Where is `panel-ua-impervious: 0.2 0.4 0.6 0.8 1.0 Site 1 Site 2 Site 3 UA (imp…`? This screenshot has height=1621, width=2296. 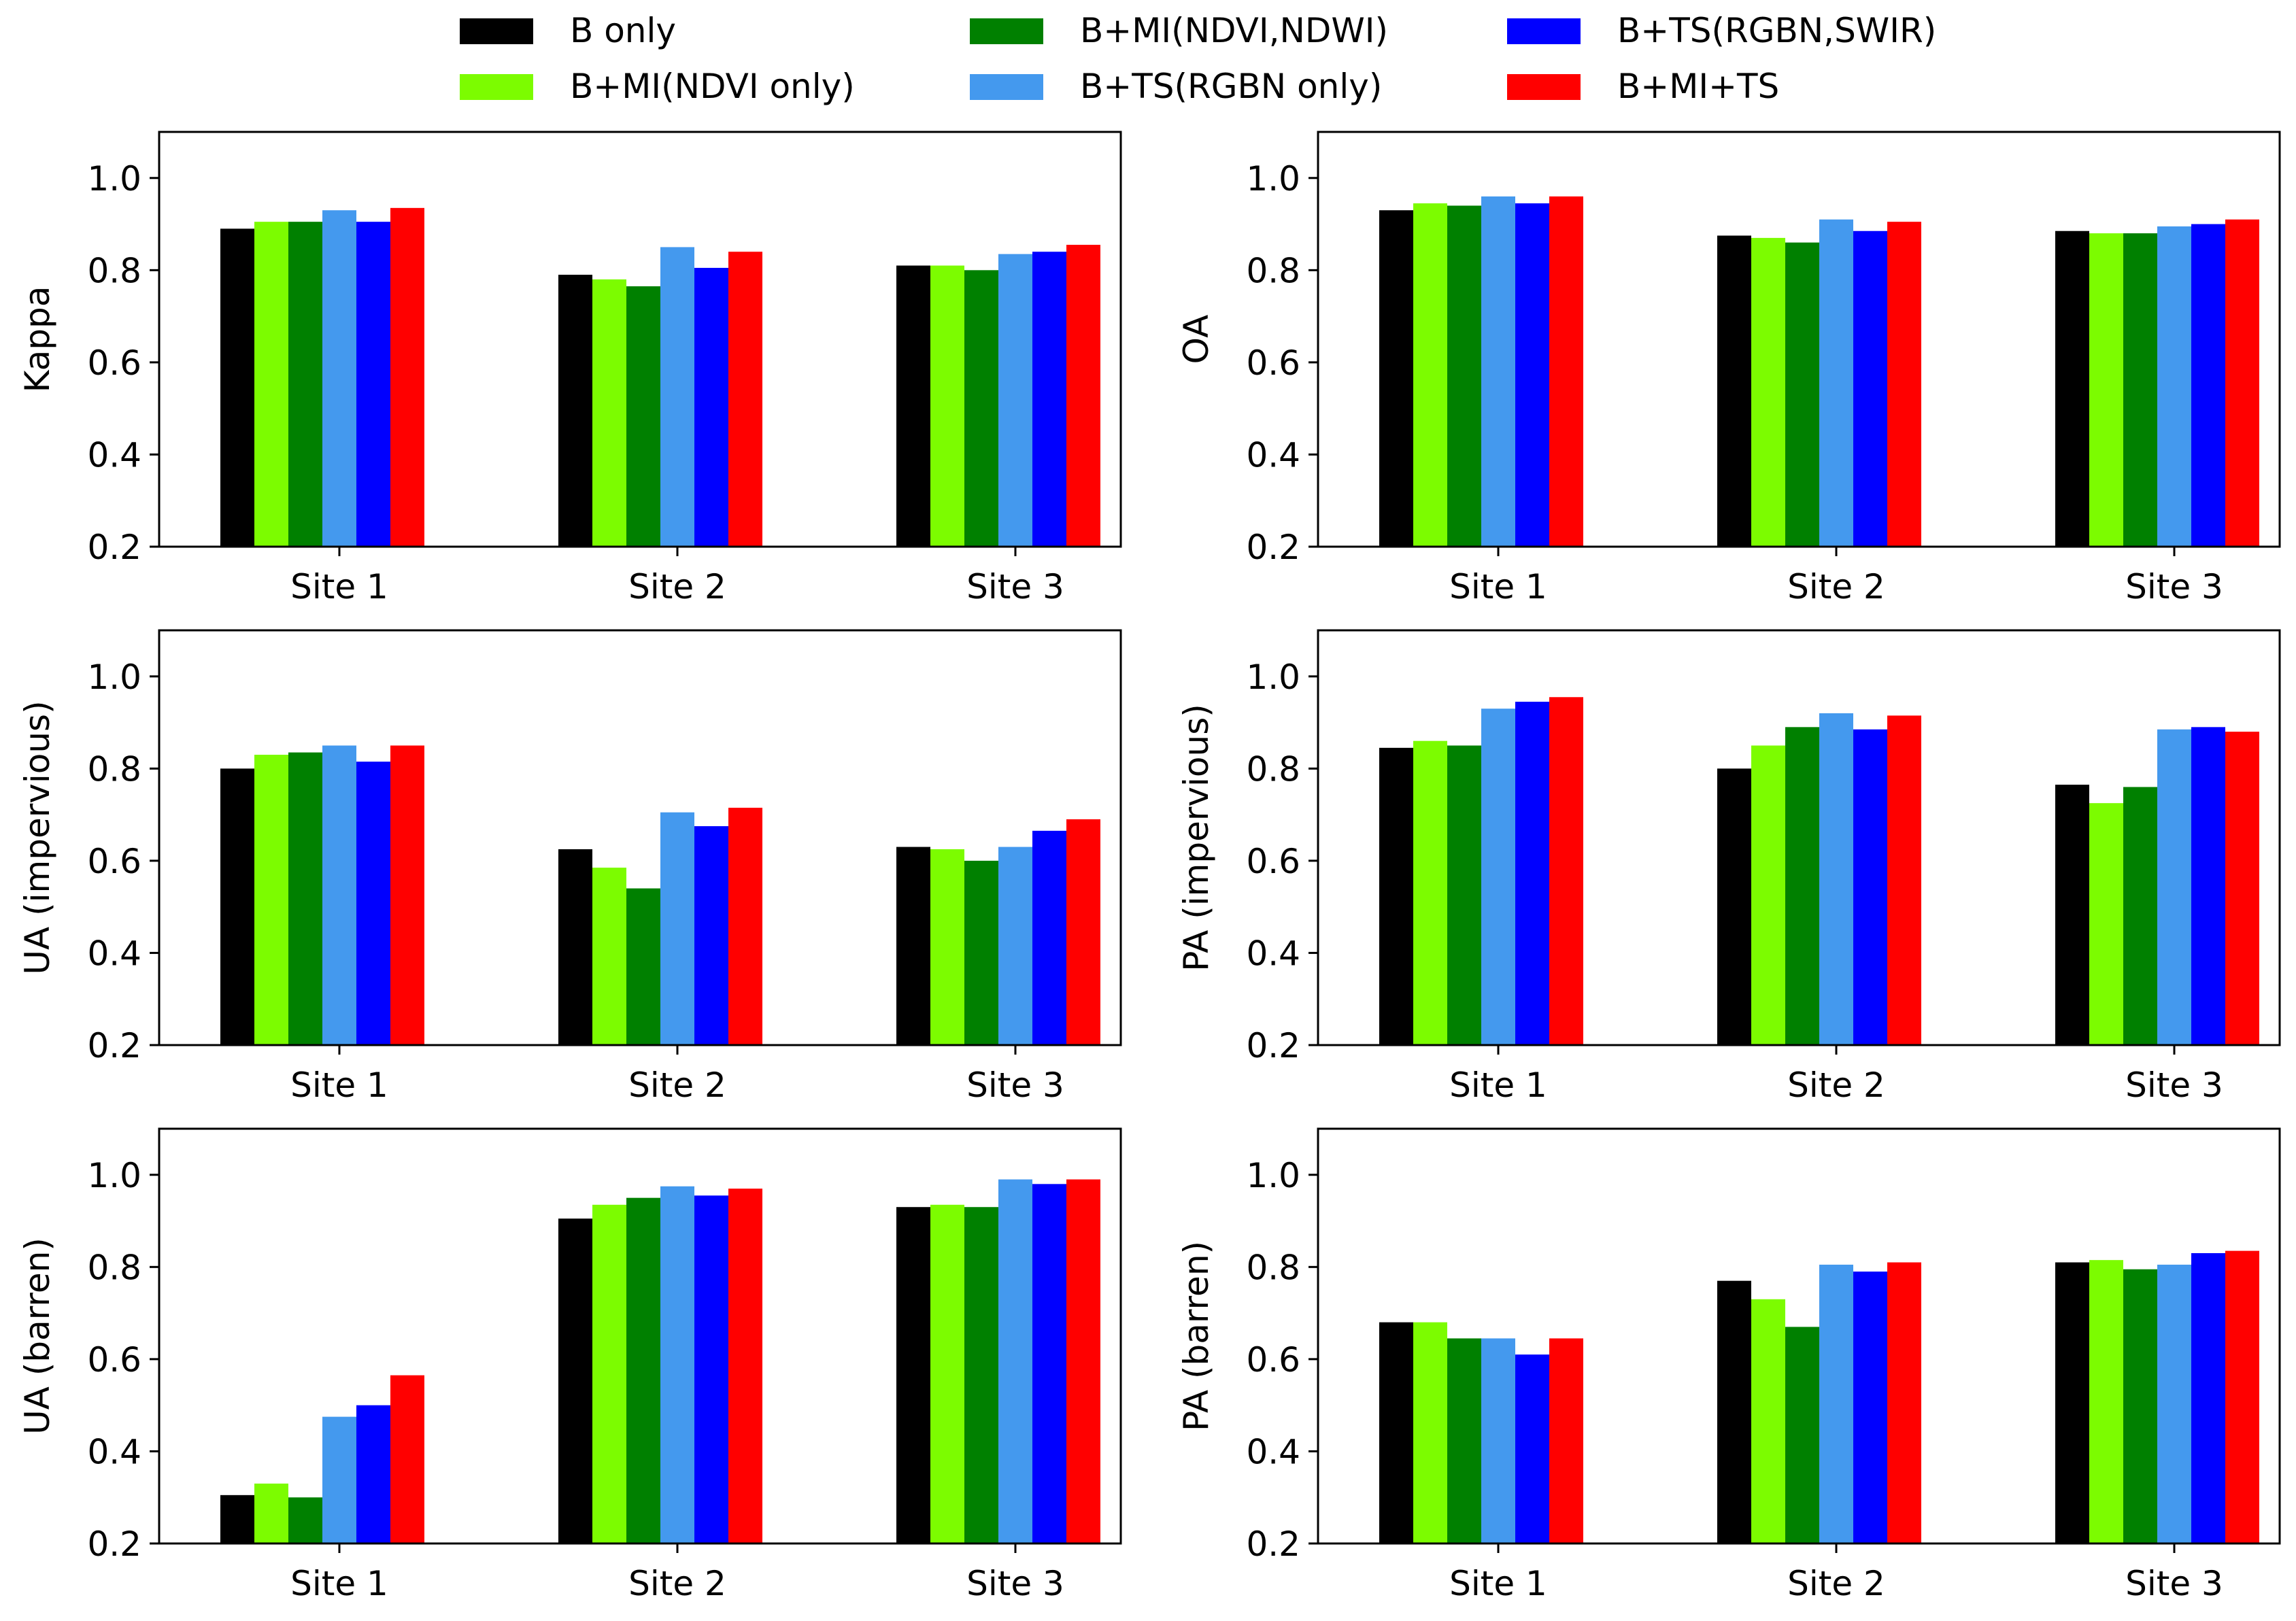 panel-ua-impervious: 0.2 0.4 0.6 0.8 1.0 Site 1 Site 2 Site 3 UA (imp… is located at coordinates (570, 867).